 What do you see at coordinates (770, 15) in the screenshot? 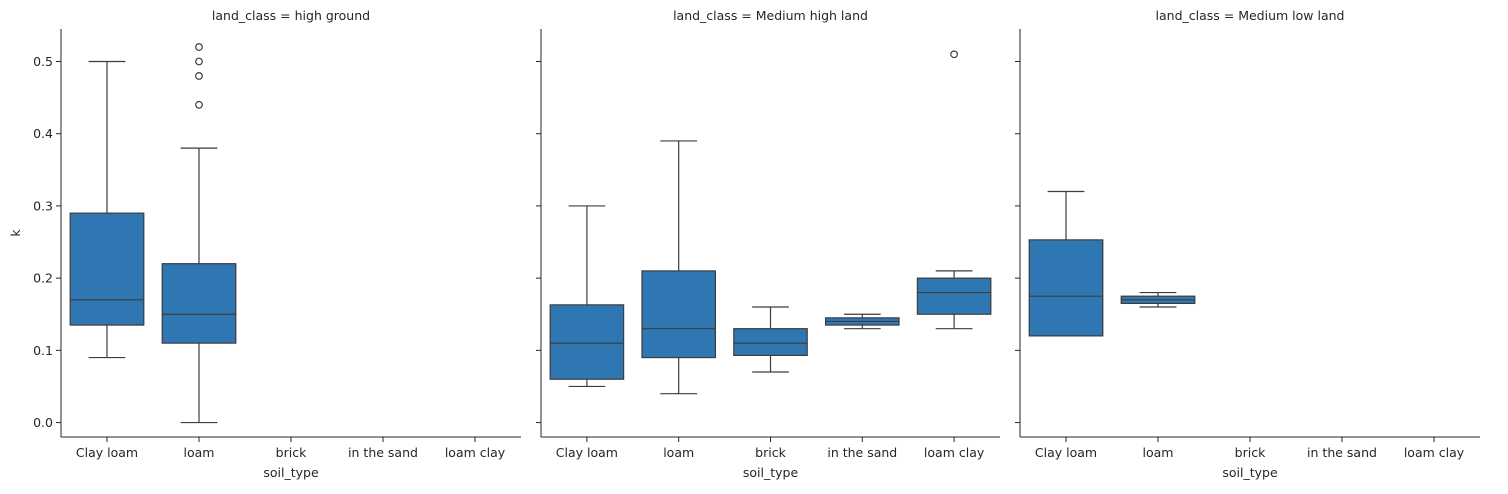
I see `panel-title: land_class = Medium high land` at bounding box center [770, 15].